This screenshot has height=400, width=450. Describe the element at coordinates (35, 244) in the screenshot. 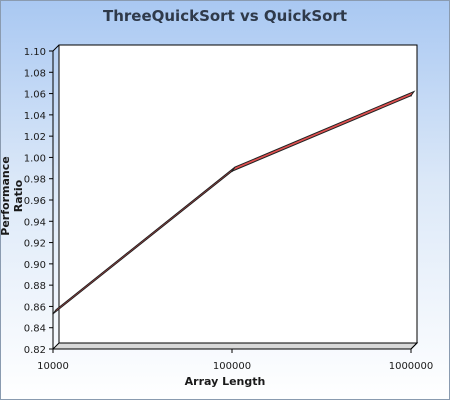

I see `y-tick-label: 0.92` at that location.